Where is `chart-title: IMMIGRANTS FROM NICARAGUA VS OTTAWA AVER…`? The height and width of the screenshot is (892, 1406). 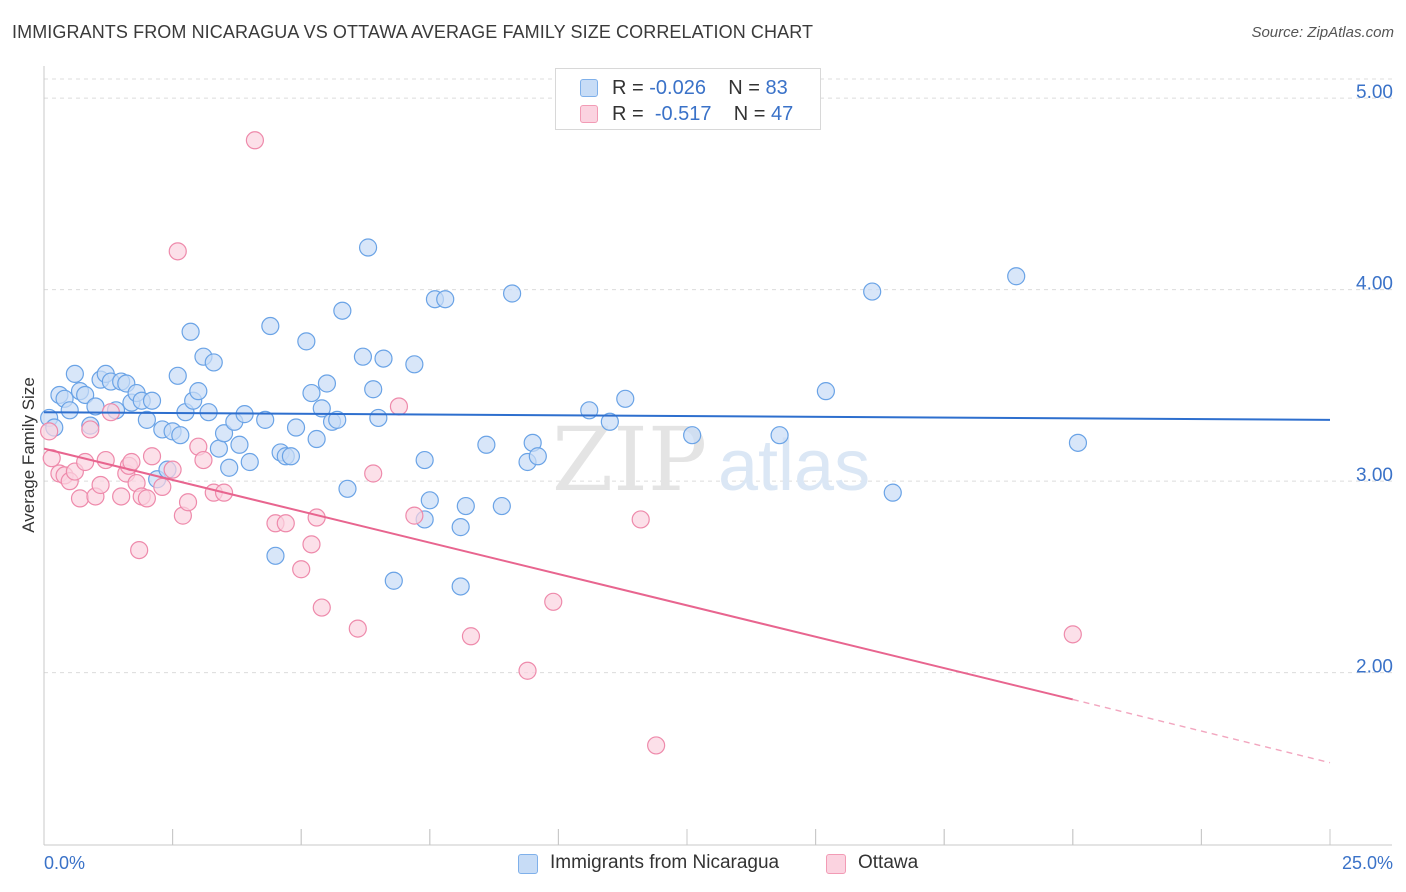
chart-title: IMMIGRANTS FROM NICARAGUA VS OTTAWA AVER… is located at coordinates (413, 32).